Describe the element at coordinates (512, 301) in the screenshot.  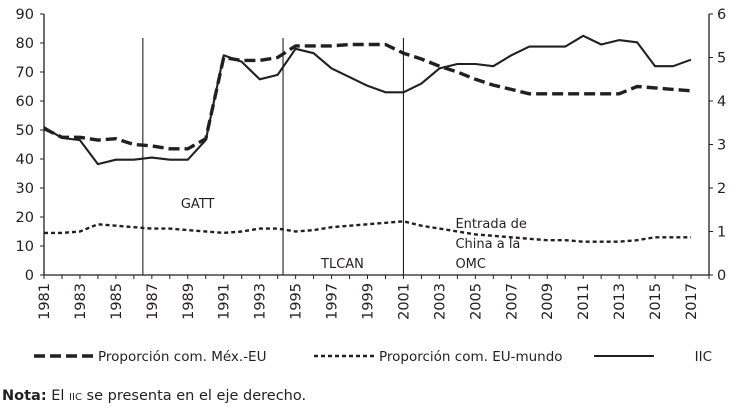
I see `x-tick-label: 2007` at that location.